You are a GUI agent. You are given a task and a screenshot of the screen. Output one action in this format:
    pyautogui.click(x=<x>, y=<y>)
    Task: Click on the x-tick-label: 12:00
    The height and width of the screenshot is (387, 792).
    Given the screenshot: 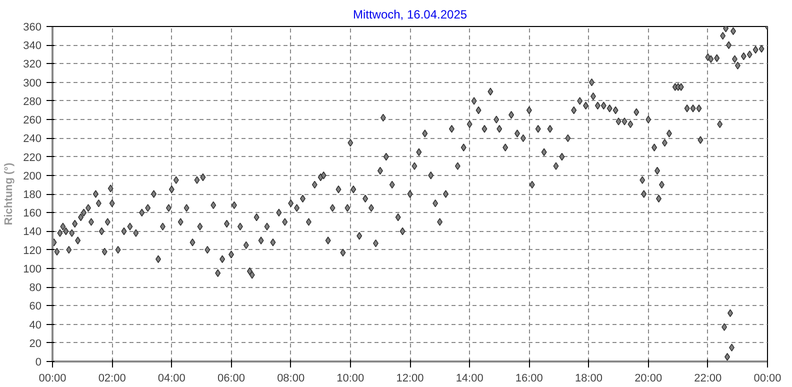 What is the action you would take?
    pyautogui.click(x=410, y=378)
    